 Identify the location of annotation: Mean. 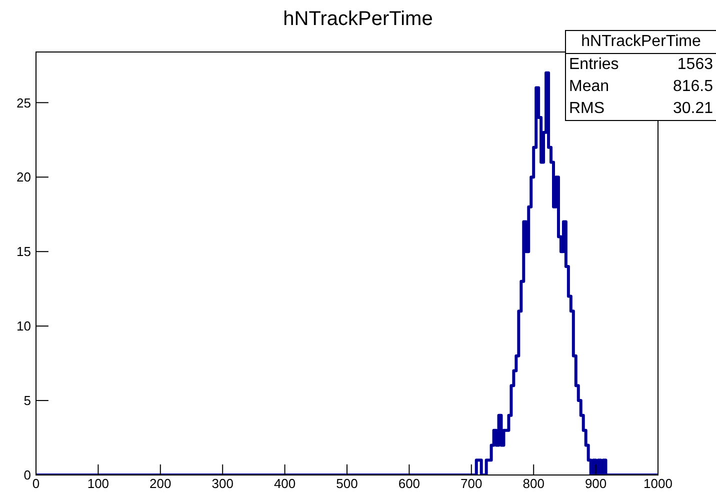
(589, 87).